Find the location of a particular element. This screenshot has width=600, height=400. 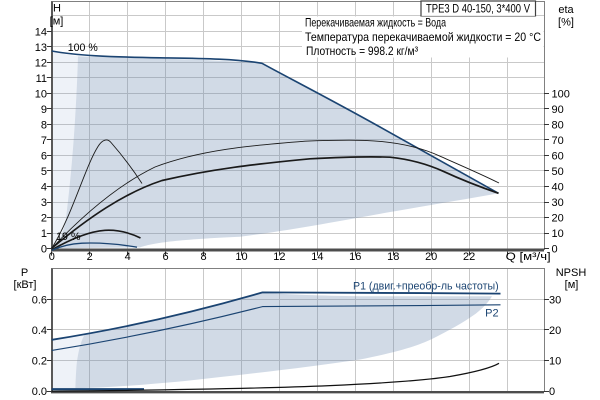

svg-text: 0.0 is located at coordinates (39, 392).